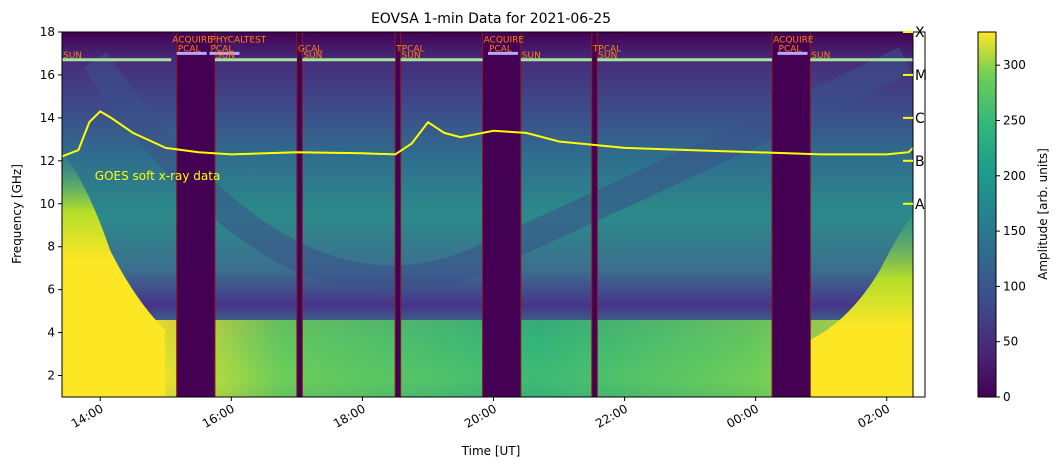 The image size is (1063, 468). Describe the element at coordinates (867, 298) in the screenshot. I see `burst-region-right` at that location.